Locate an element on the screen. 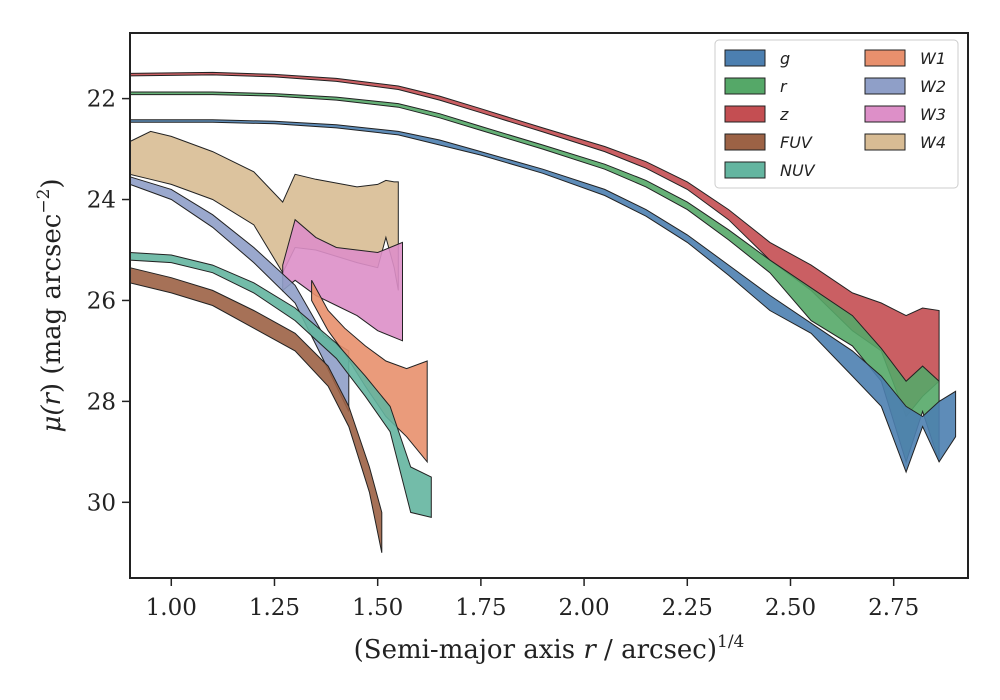 The width and height of the screenshot is (1000, 700). legend-box is located at coordinates (836, 114).